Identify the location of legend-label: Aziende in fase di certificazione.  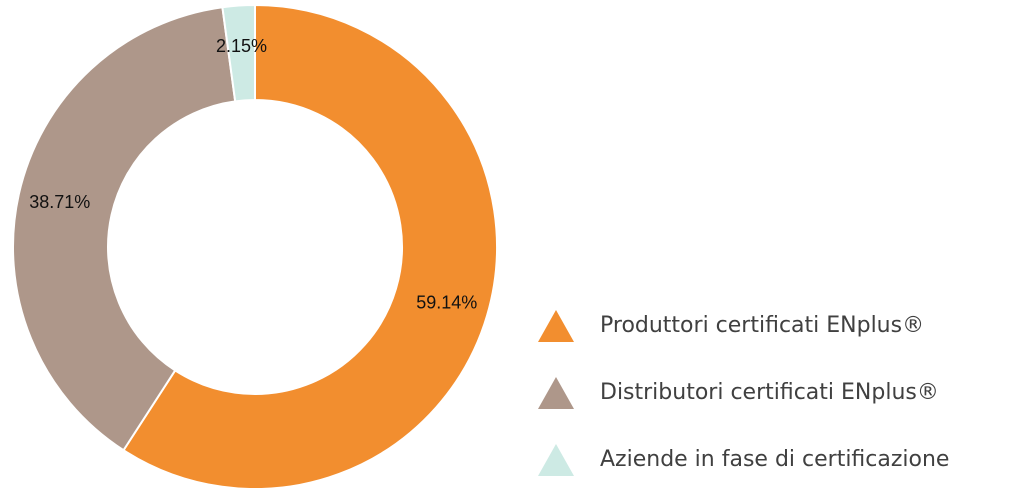
(774, 459).